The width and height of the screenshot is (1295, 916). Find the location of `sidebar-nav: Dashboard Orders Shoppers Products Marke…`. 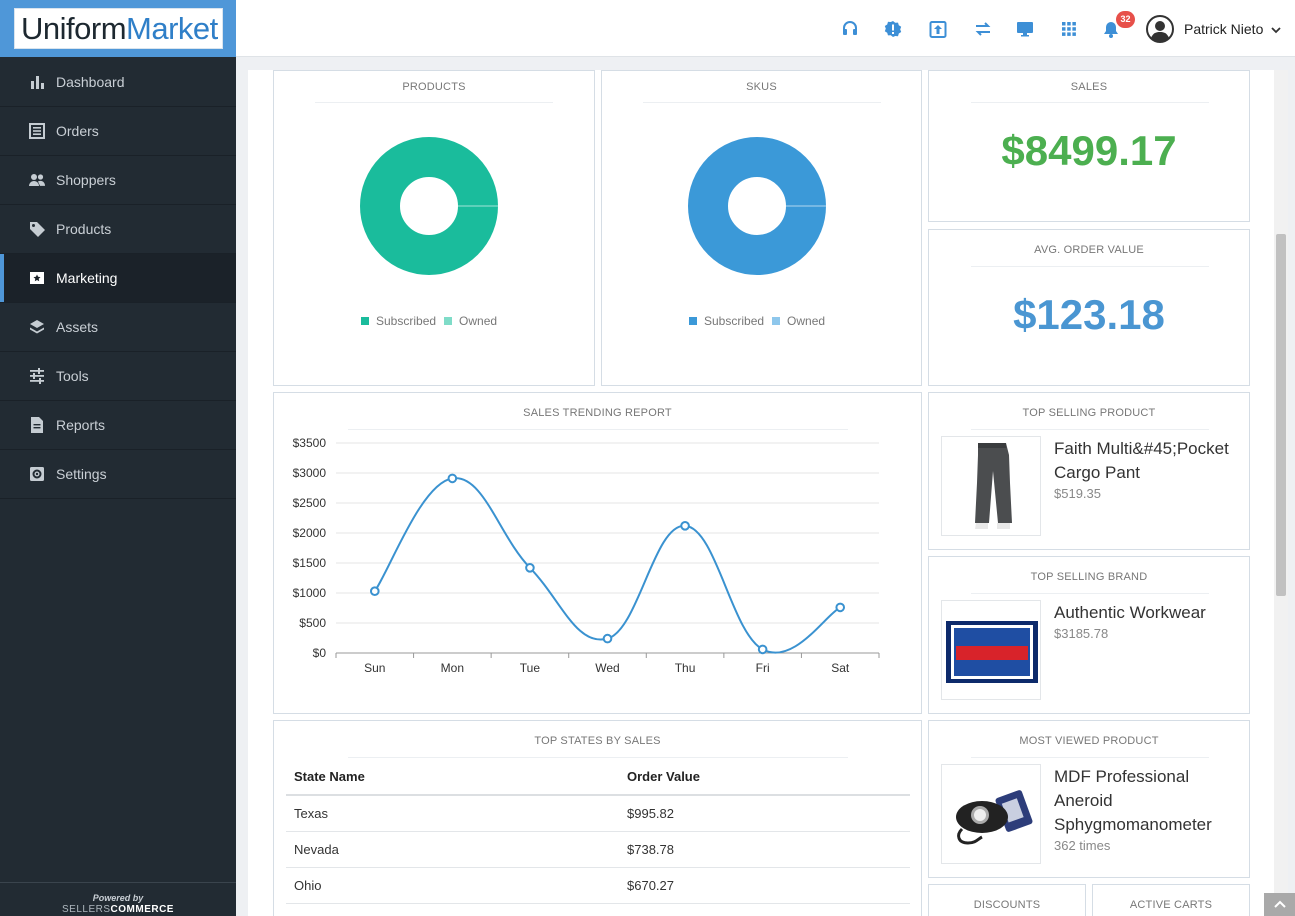

sidebar-nav: Dashboard Orders Shoppers Products Marke… is located at coordinates (118, 278).